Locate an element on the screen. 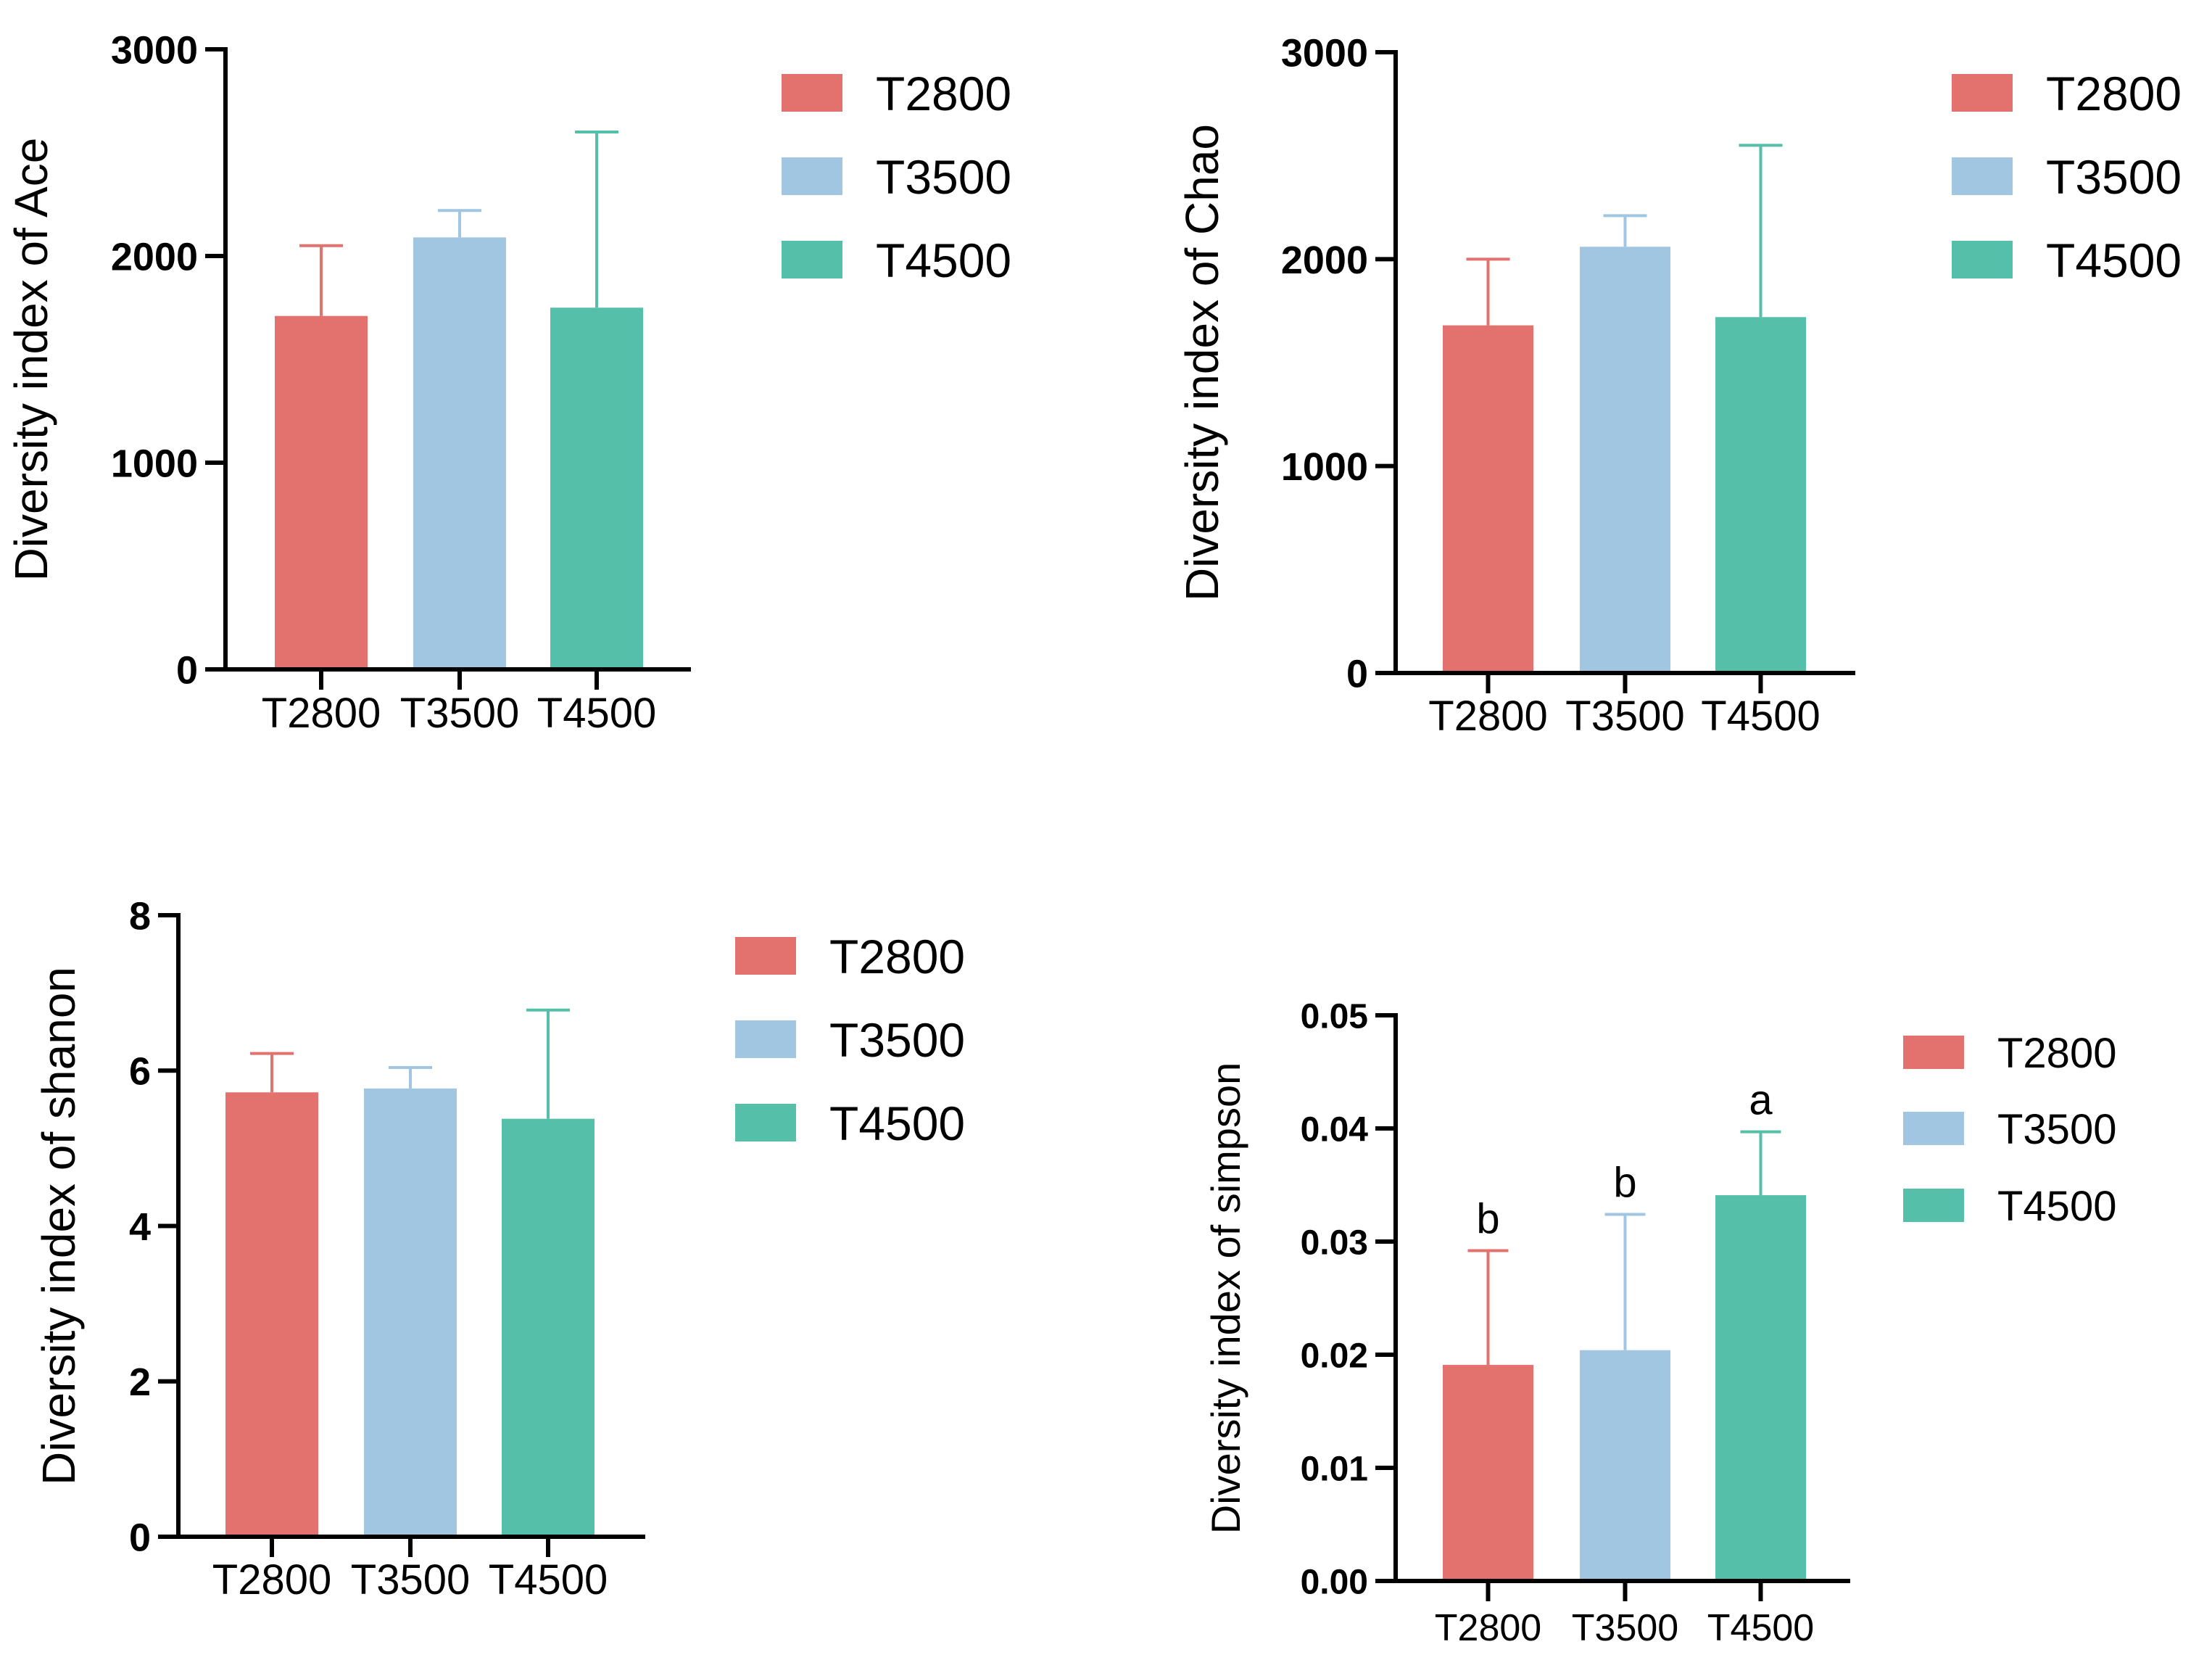 This screenshot has height=1668, width=2212. y-axis-label: Diversity index of simpson is located at coordinates (1225, 1298).